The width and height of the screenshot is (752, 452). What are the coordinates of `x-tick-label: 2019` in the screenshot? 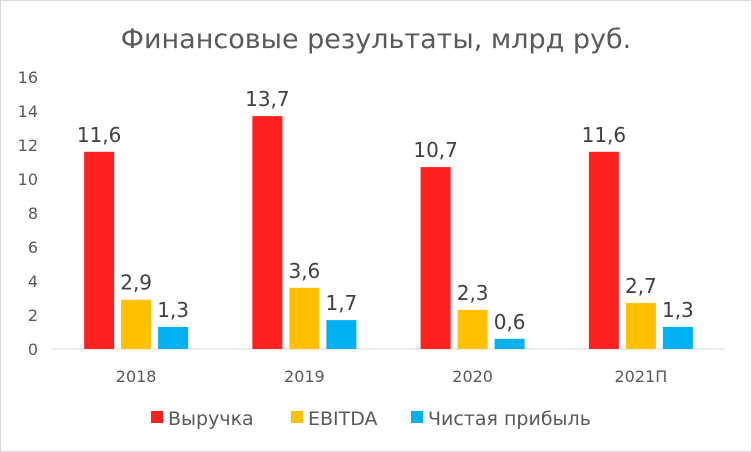 It's located at (304, 376).